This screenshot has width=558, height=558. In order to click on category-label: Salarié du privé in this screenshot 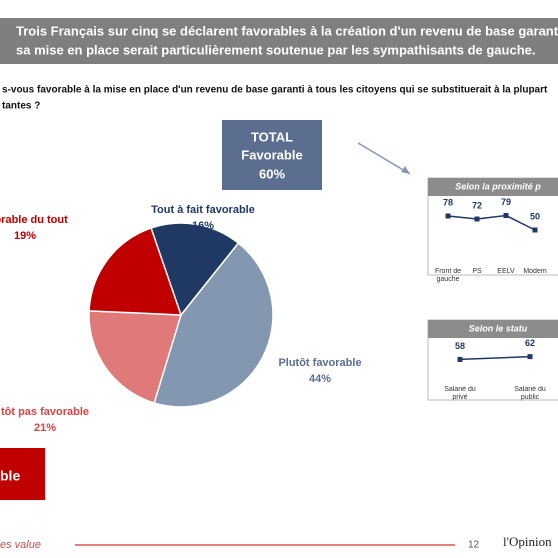, I will do `click(460, 393)`.